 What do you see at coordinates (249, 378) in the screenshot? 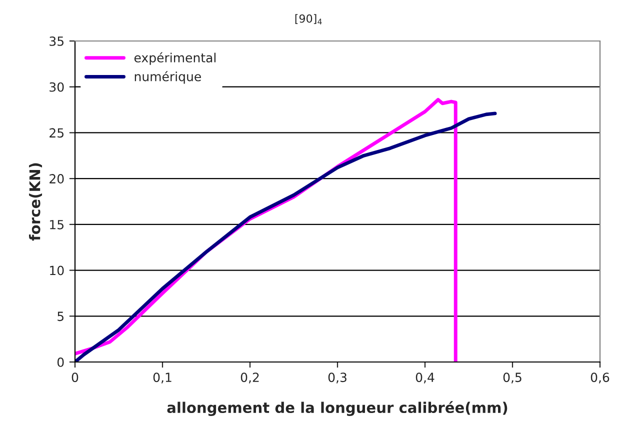
I see `x-tick-label: 0,2` at bounding box center [249, 378].